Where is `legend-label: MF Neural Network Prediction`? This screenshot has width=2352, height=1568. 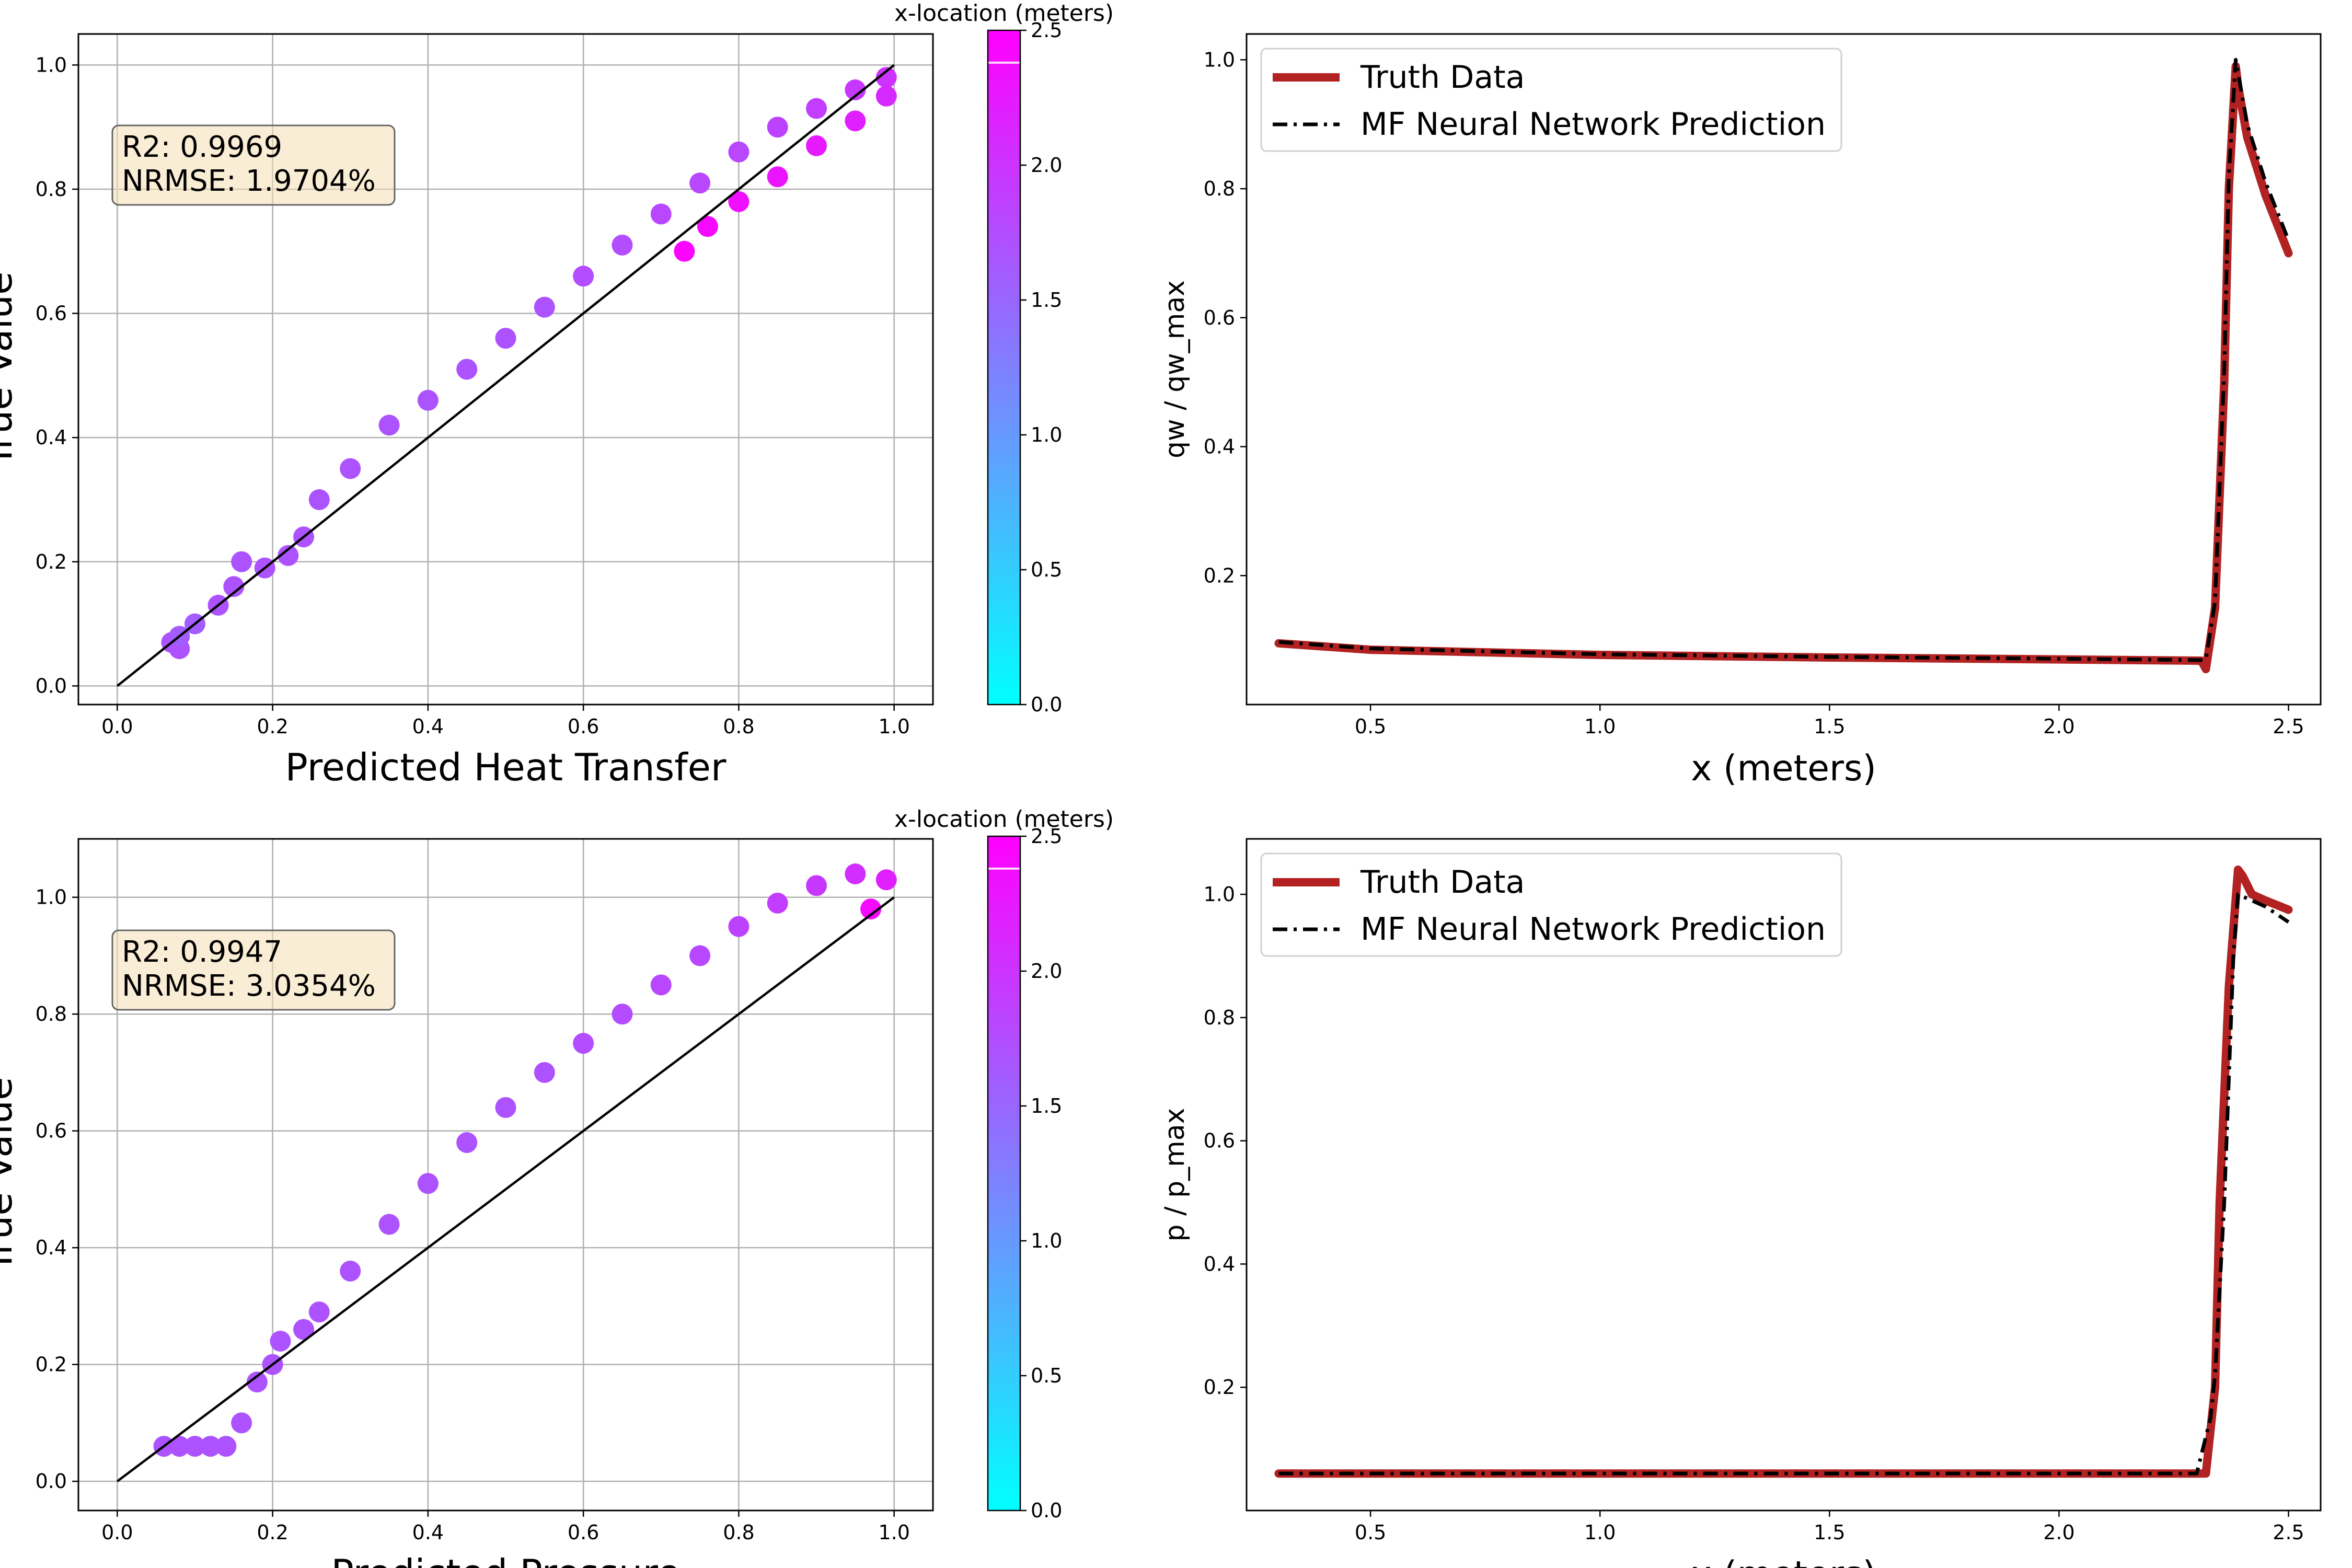 legend-label: MF Neural Network Prediction is located at coordinates (1593, 124).